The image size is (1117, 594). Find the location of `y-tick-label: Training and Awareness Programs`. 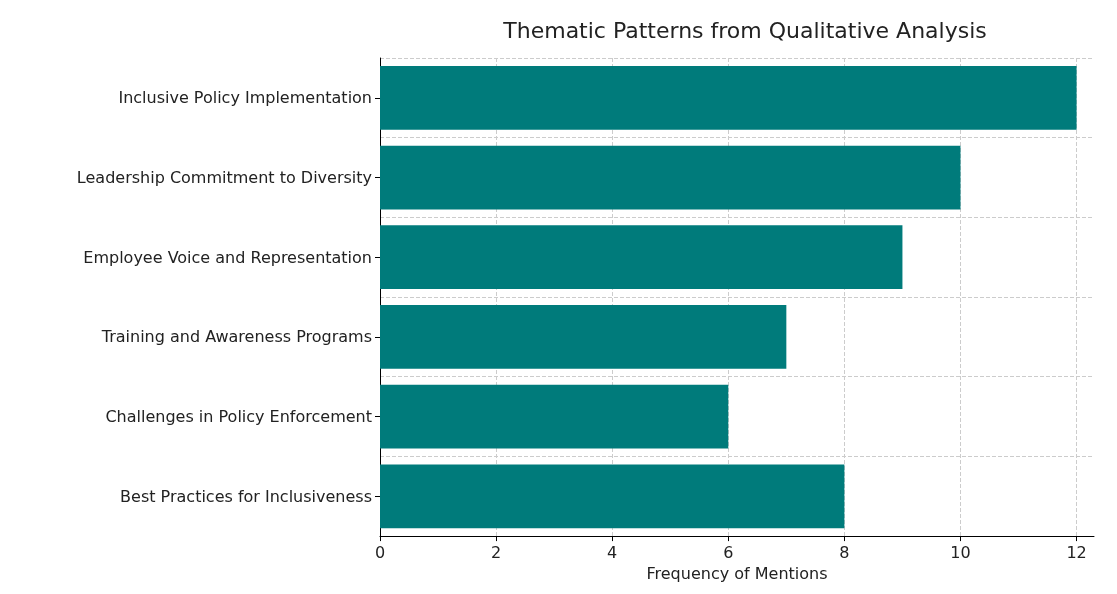

y-tick-label: Training and Awareness Programs is located at coordinates (236, 337).